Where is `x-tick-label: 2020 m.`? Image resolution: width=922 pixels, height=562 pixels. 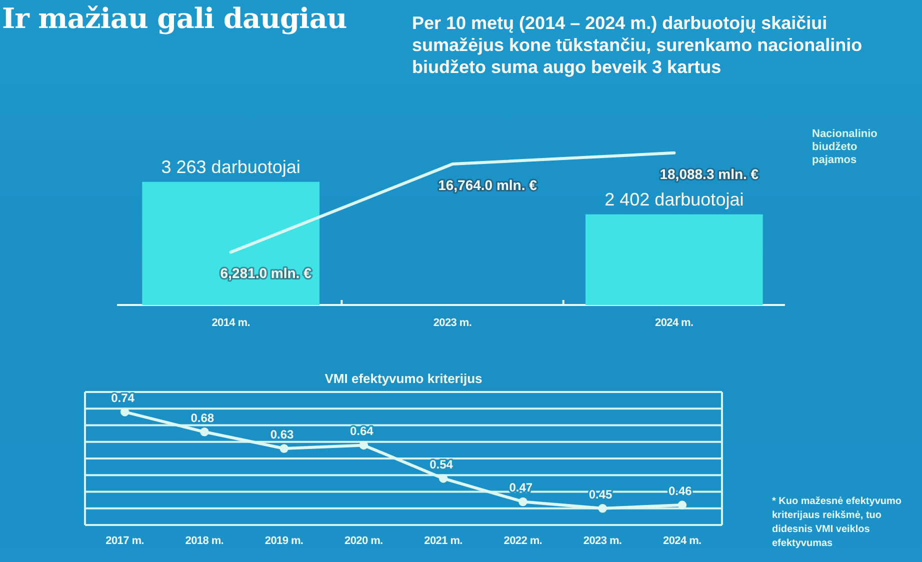
x-tick-label: 2020 m. is located at coordinates (364, 541).